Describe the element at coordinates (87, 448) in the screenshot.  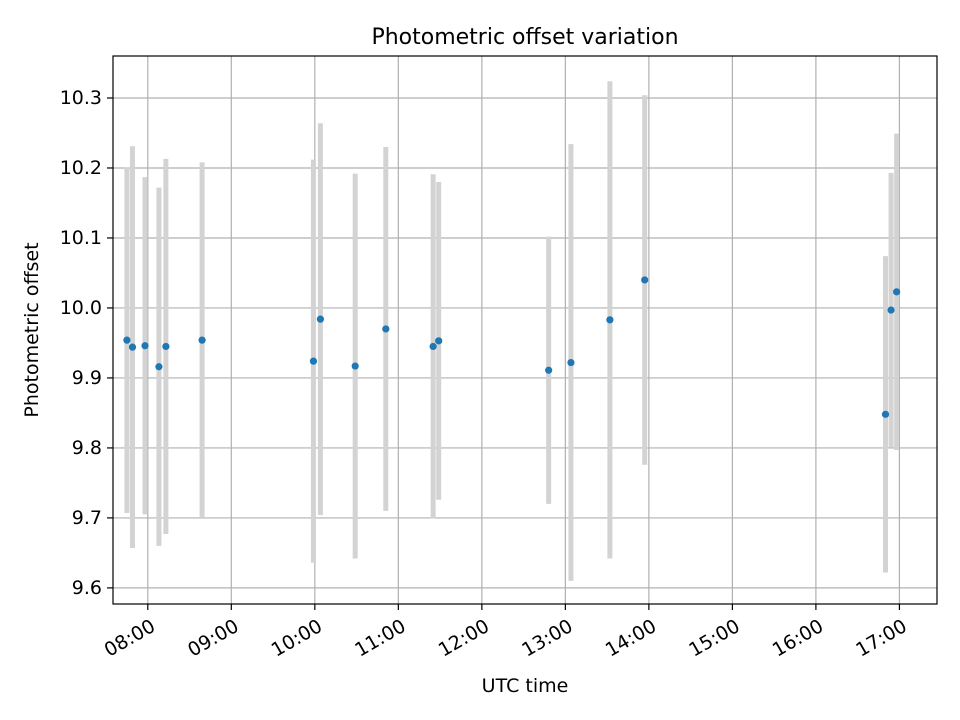
I see `y-tick-label: 9.8` at that location.